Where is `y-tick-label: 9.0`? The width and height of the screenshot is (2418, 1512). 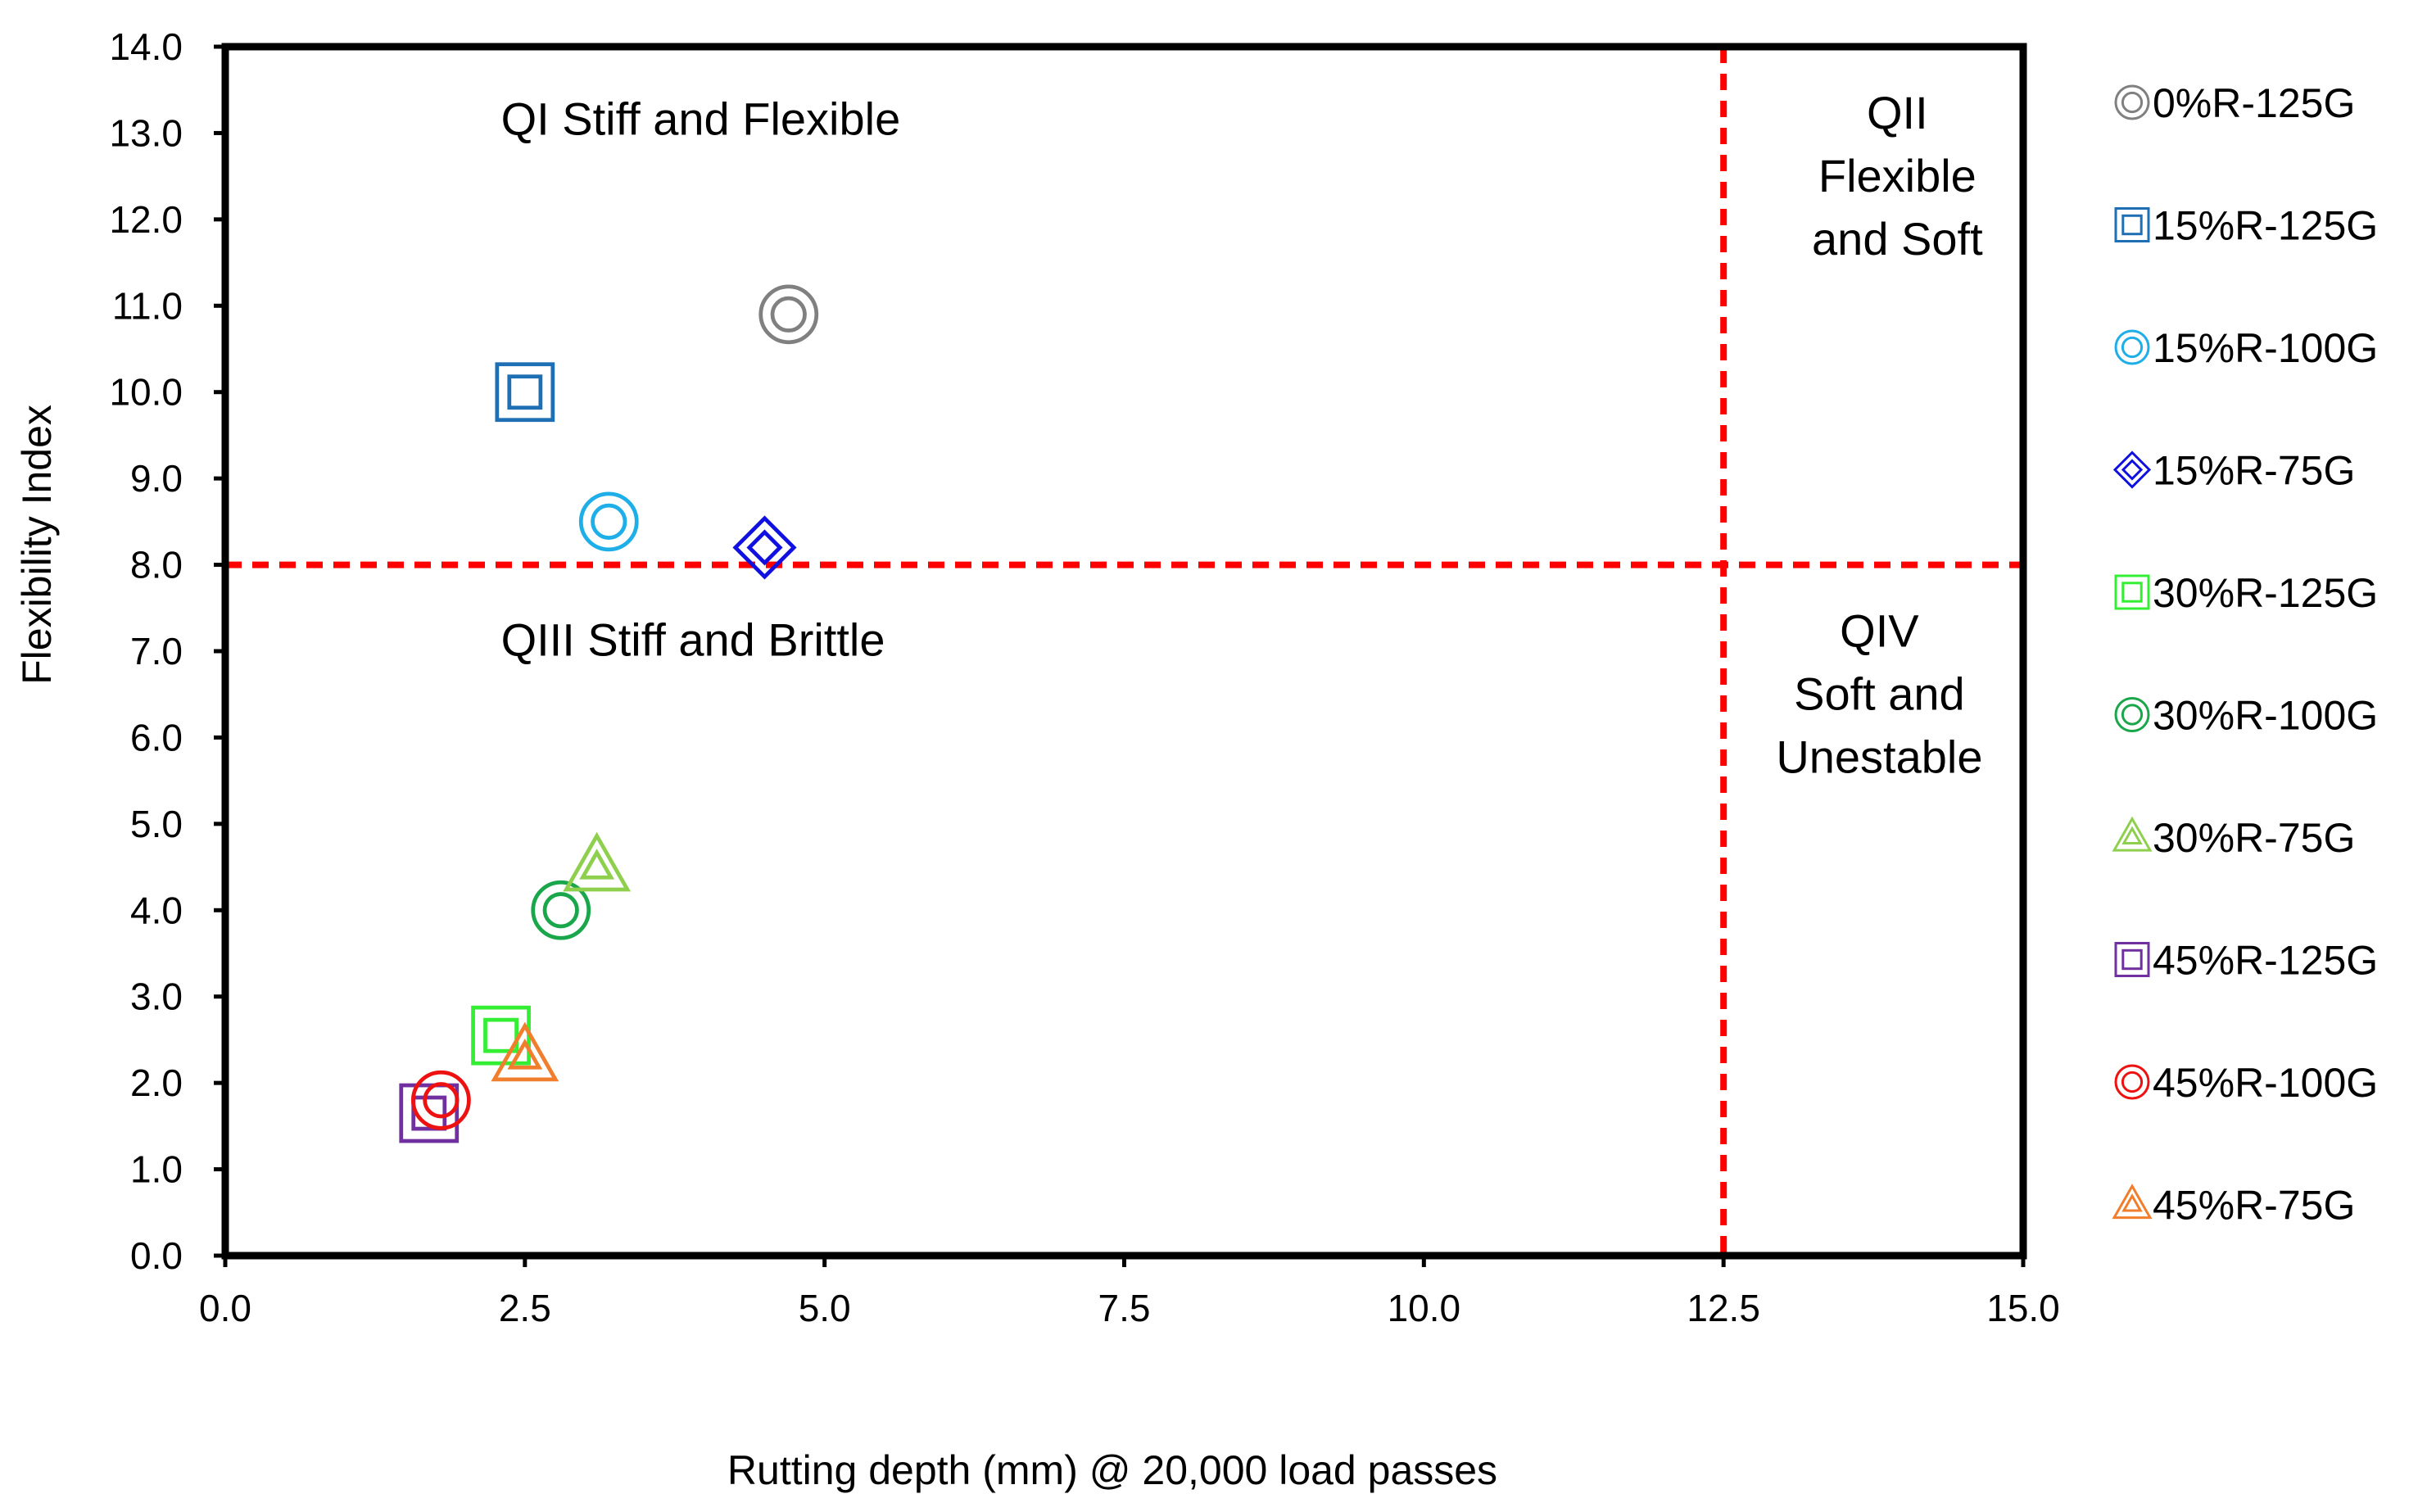
y-tick-label: 9.0 is located at coordinates (156, 479).